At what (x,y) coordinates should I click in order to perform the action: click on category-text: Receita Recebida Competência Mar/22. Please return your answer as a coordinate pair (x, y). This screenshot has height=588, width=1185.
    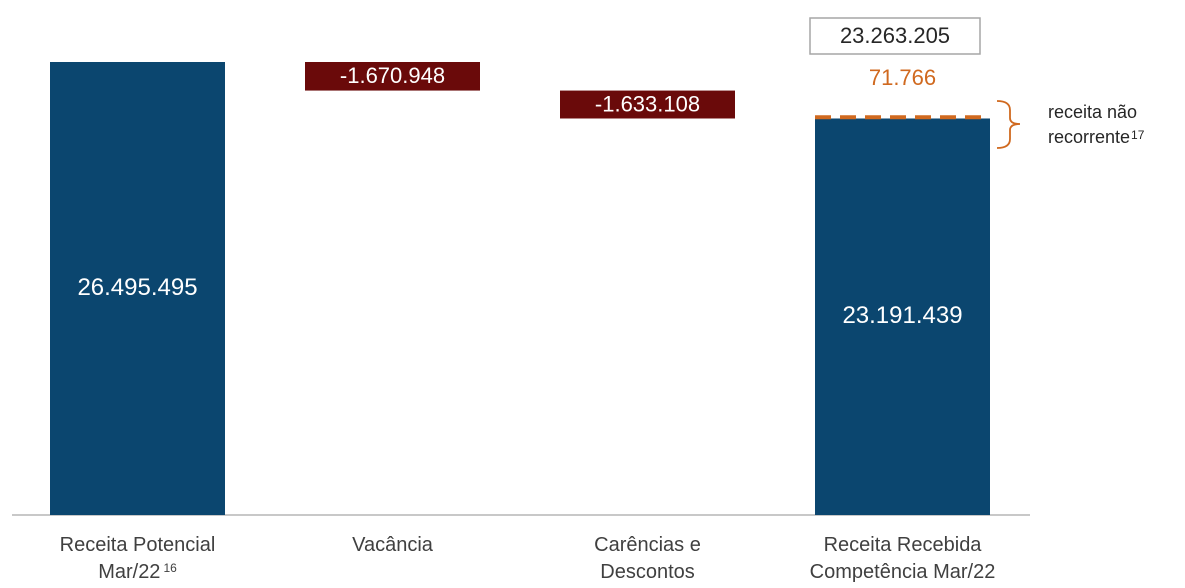
    Looking at the image, I should click on (902, 558).